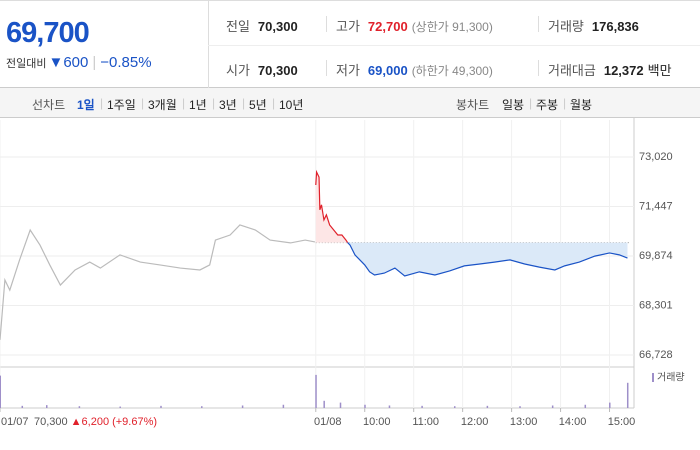  I want to click on legend-swatch, so click(653, 377).